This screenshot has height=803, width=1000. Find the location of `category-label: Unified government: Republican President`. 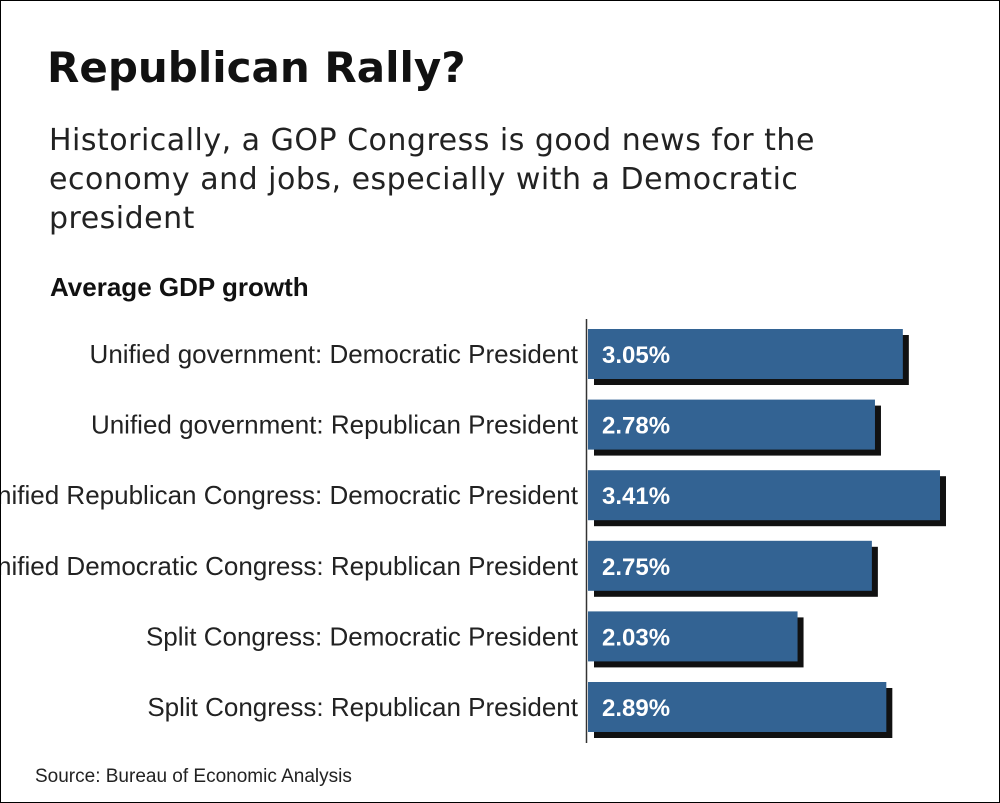

category-label: Unified government: Republican President is located at coordinates (335, 425).